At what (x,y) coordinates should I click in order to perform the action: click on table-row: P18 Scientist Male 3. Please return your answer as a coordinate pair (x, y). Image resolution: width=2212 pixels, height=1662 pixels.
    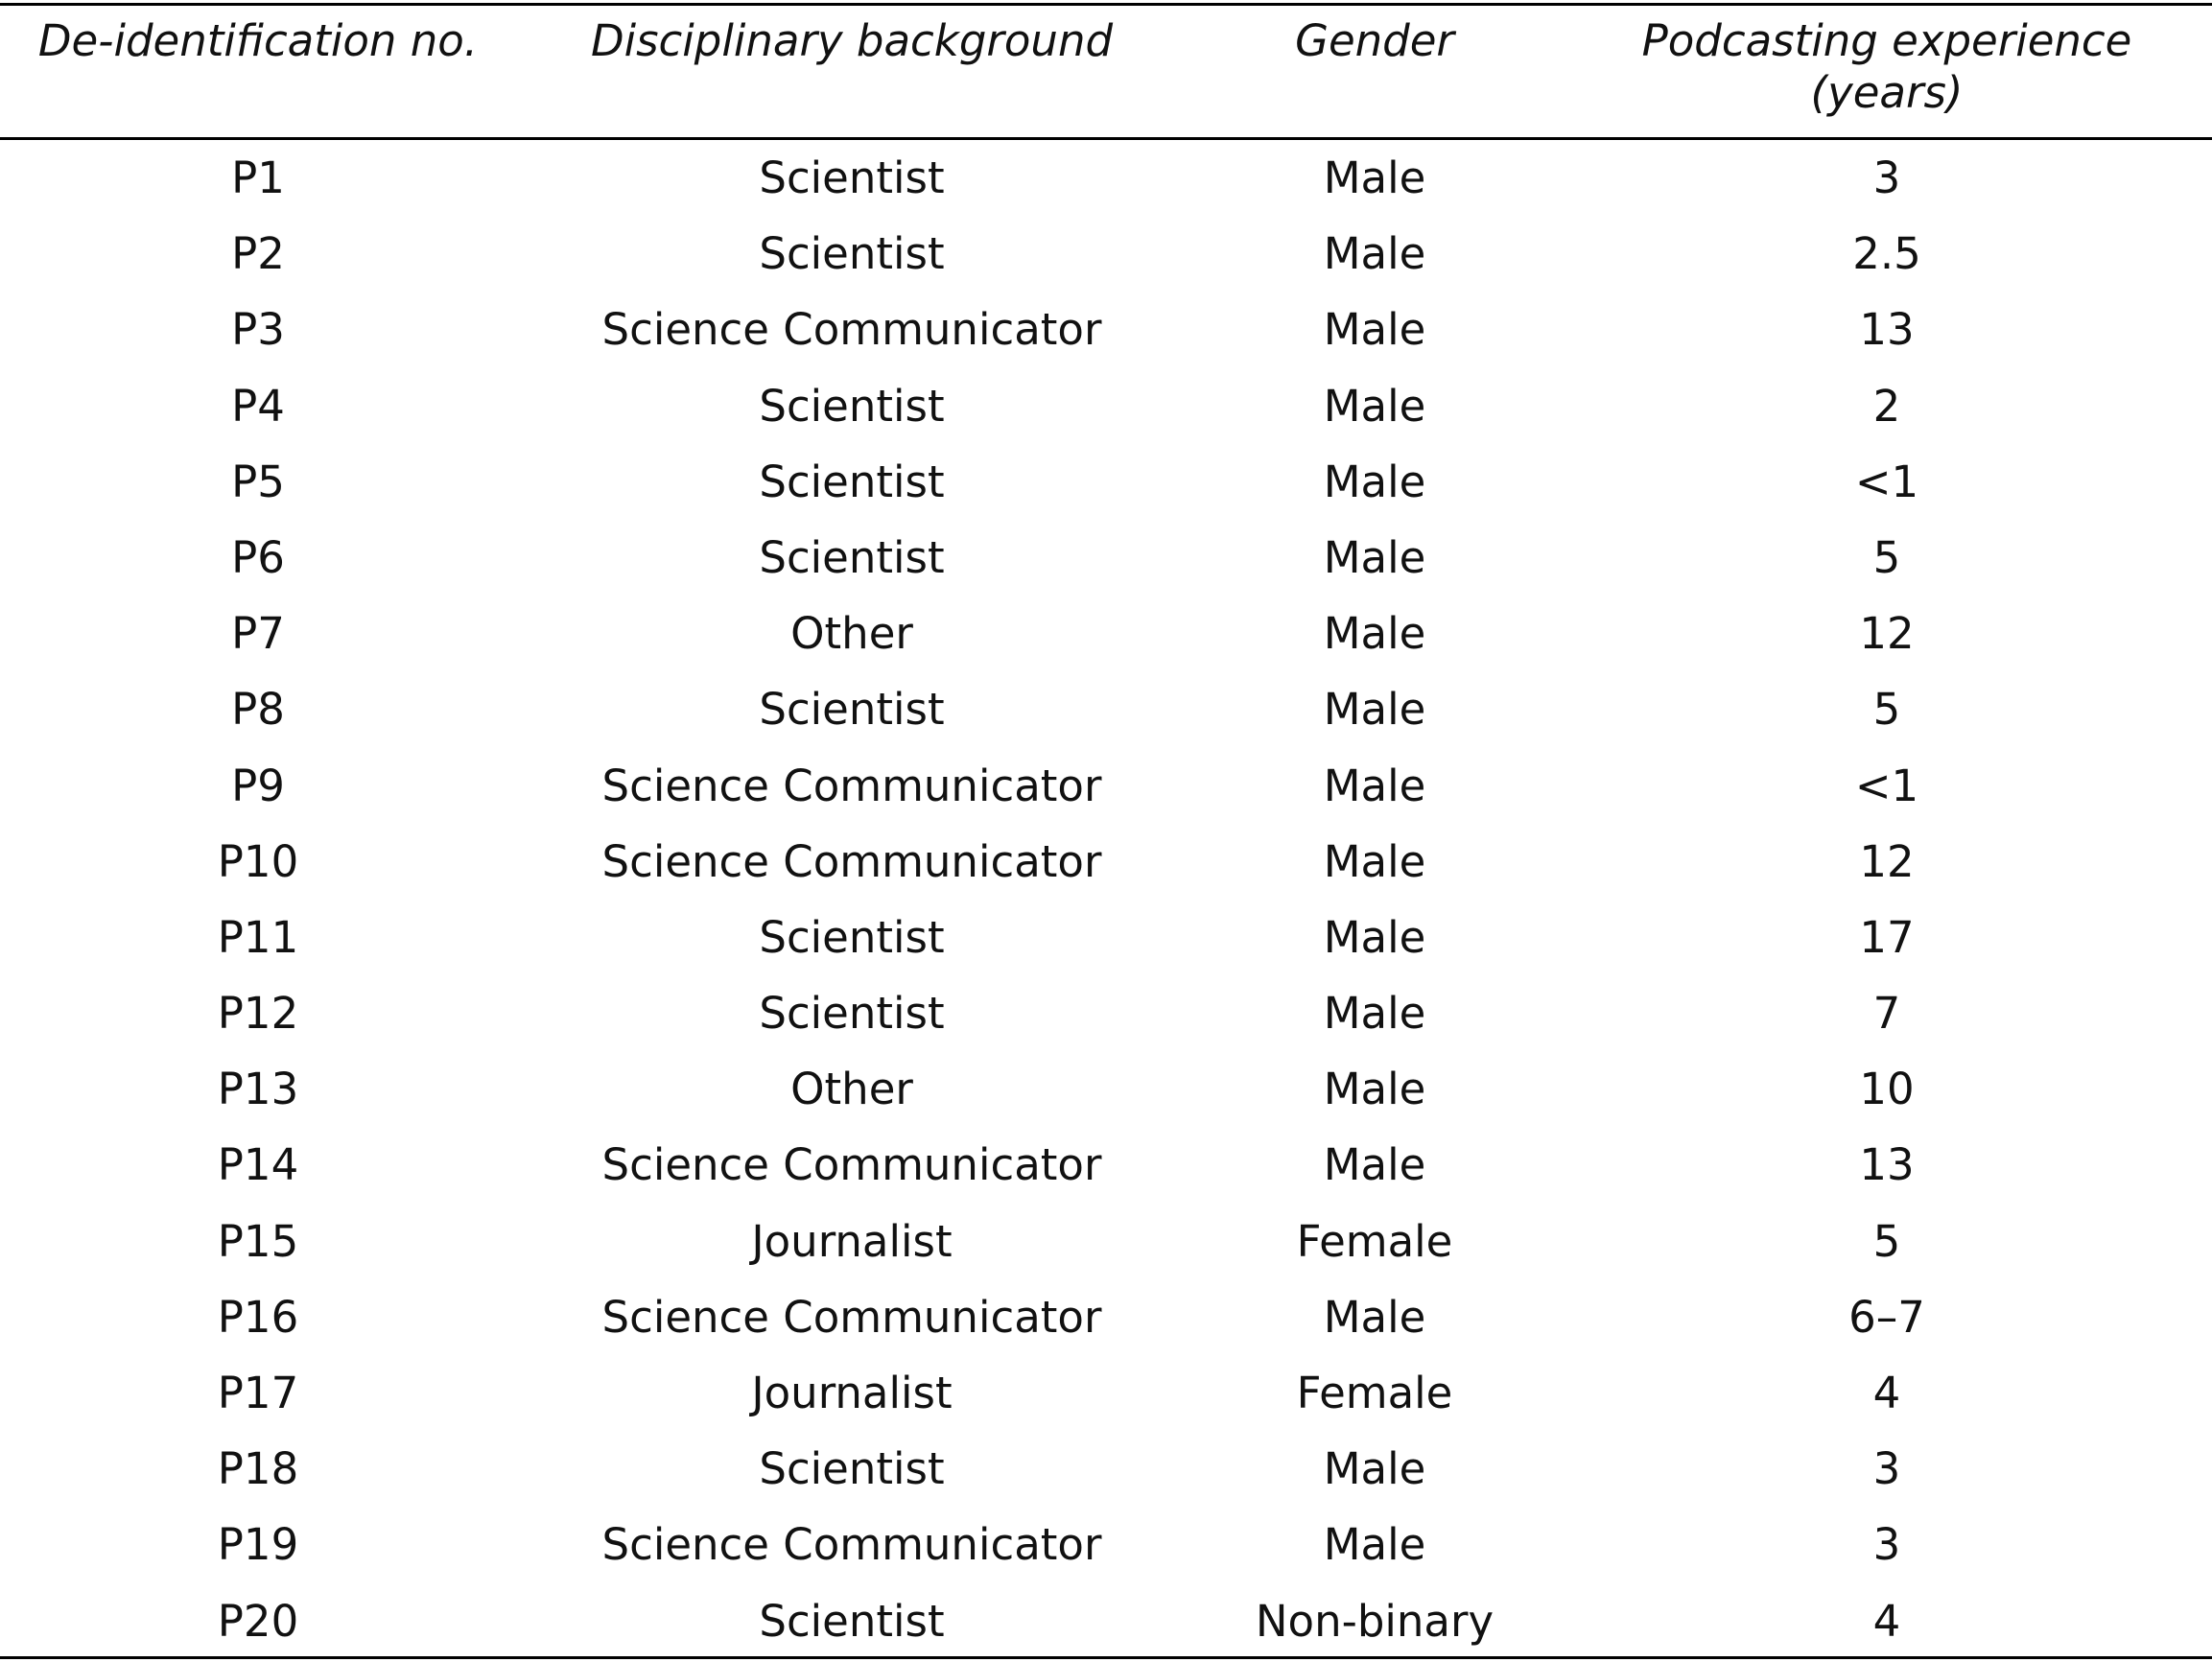
    Looking at the image, I should click on (1106, 1469).